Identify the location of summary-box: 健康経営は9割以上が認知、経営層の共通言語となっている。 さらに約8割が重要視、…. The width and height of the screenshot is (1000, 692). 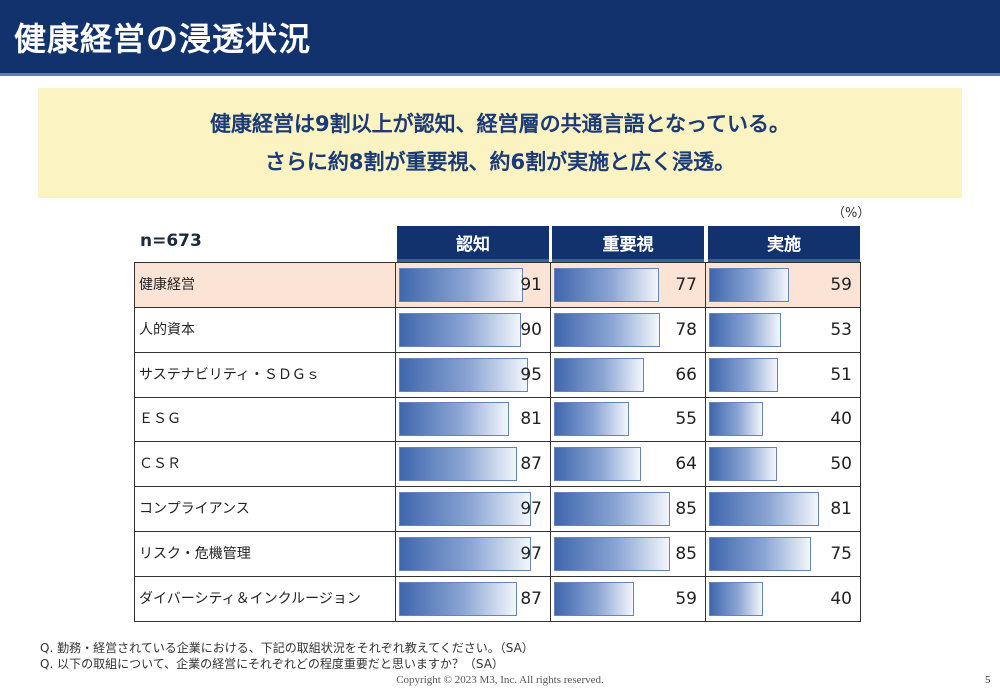
(500, 143).